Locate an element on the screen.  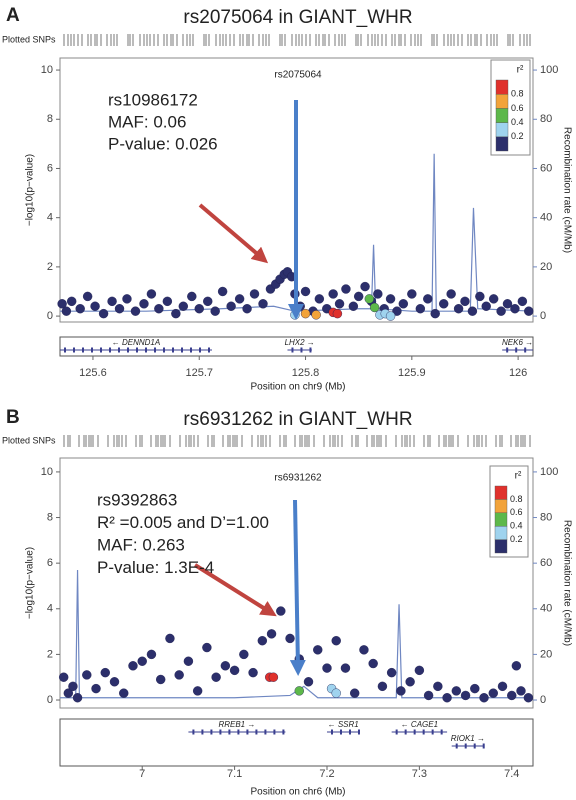
legend-tick-label: 0.4 is located at coordinates (517, 122).